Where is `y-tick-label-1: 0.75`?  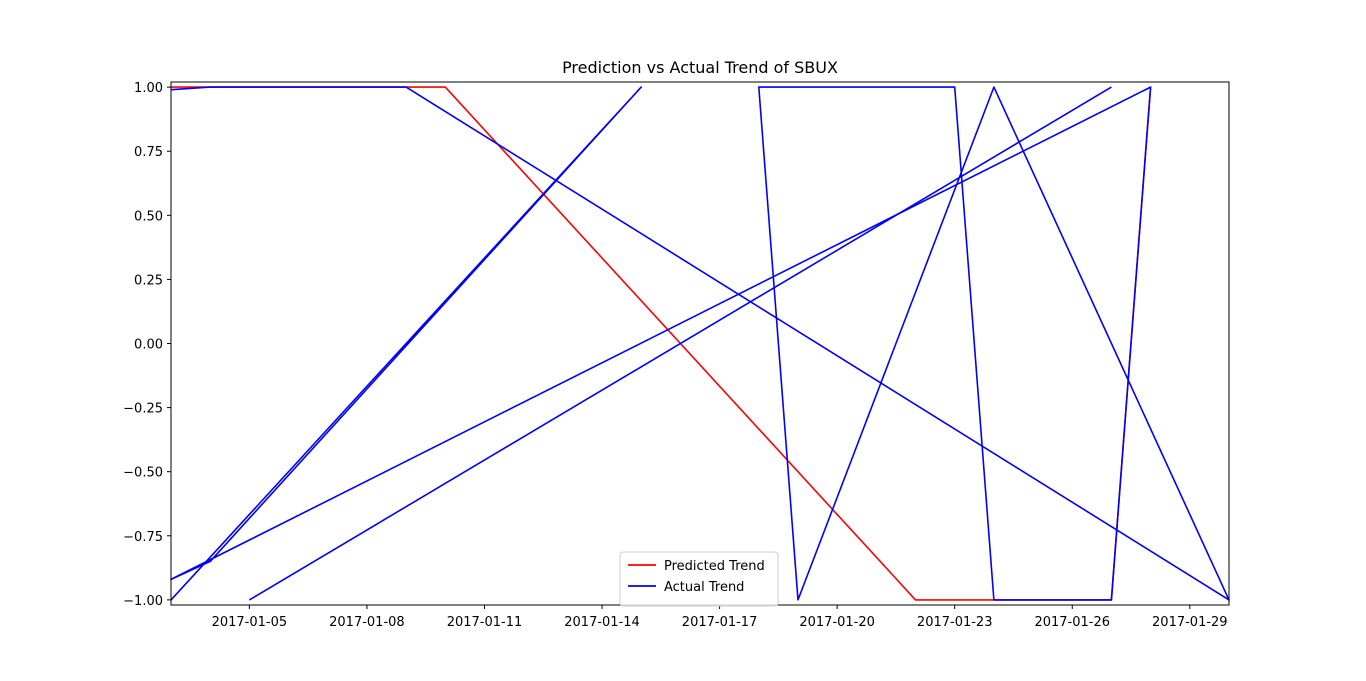
y-tick-label-1: 0.75 is located at coordinates (148, 152).